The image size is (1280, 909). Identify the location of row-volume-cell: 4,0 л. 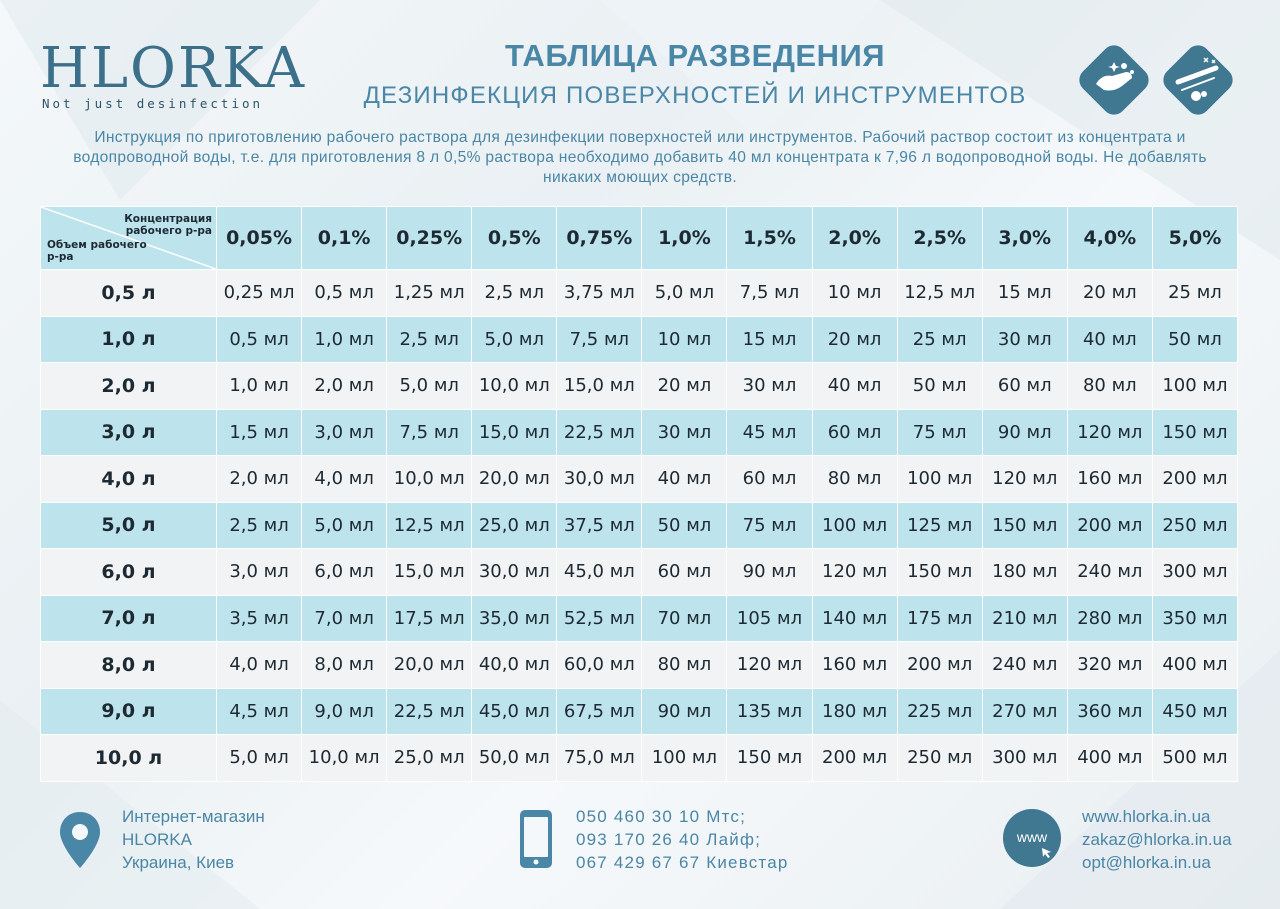
(128, 479).